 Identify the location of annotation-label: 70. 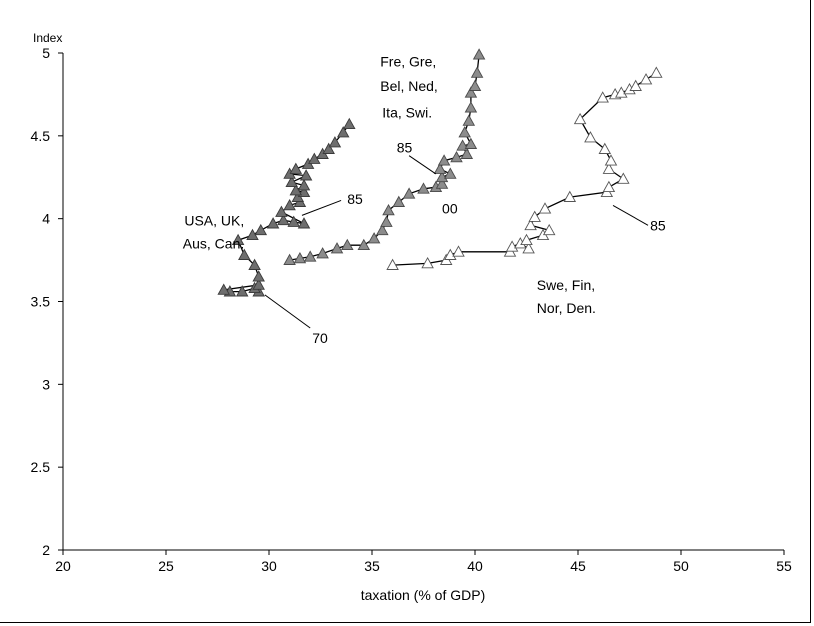
(320, 338).